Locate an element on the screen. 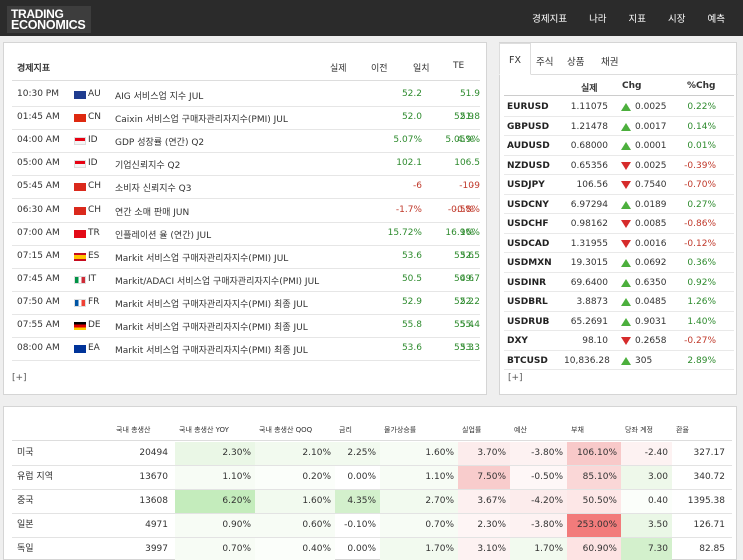 The height and width of the screenshot is (560, 743). china-flag-icon is located at coordinates (80, 118).